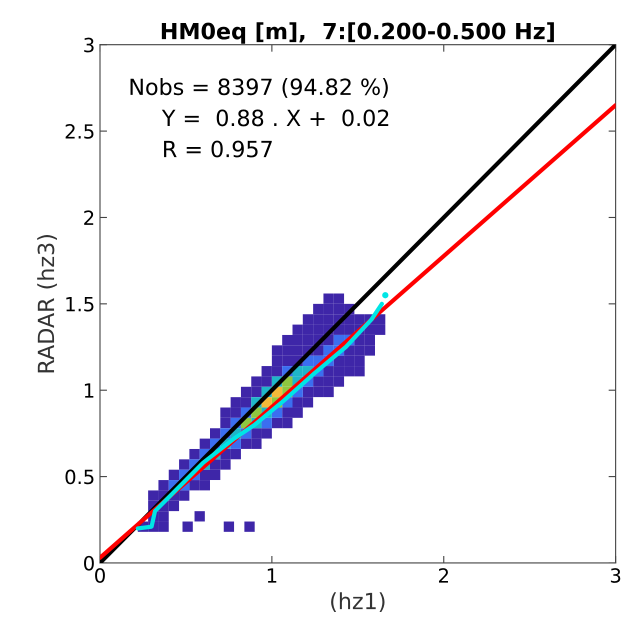 The width and height of the screenshot is (625, 639). Describe the element at coordinates (443, 575) in the screenshot. I see `x-tick-label: 2` at that location.